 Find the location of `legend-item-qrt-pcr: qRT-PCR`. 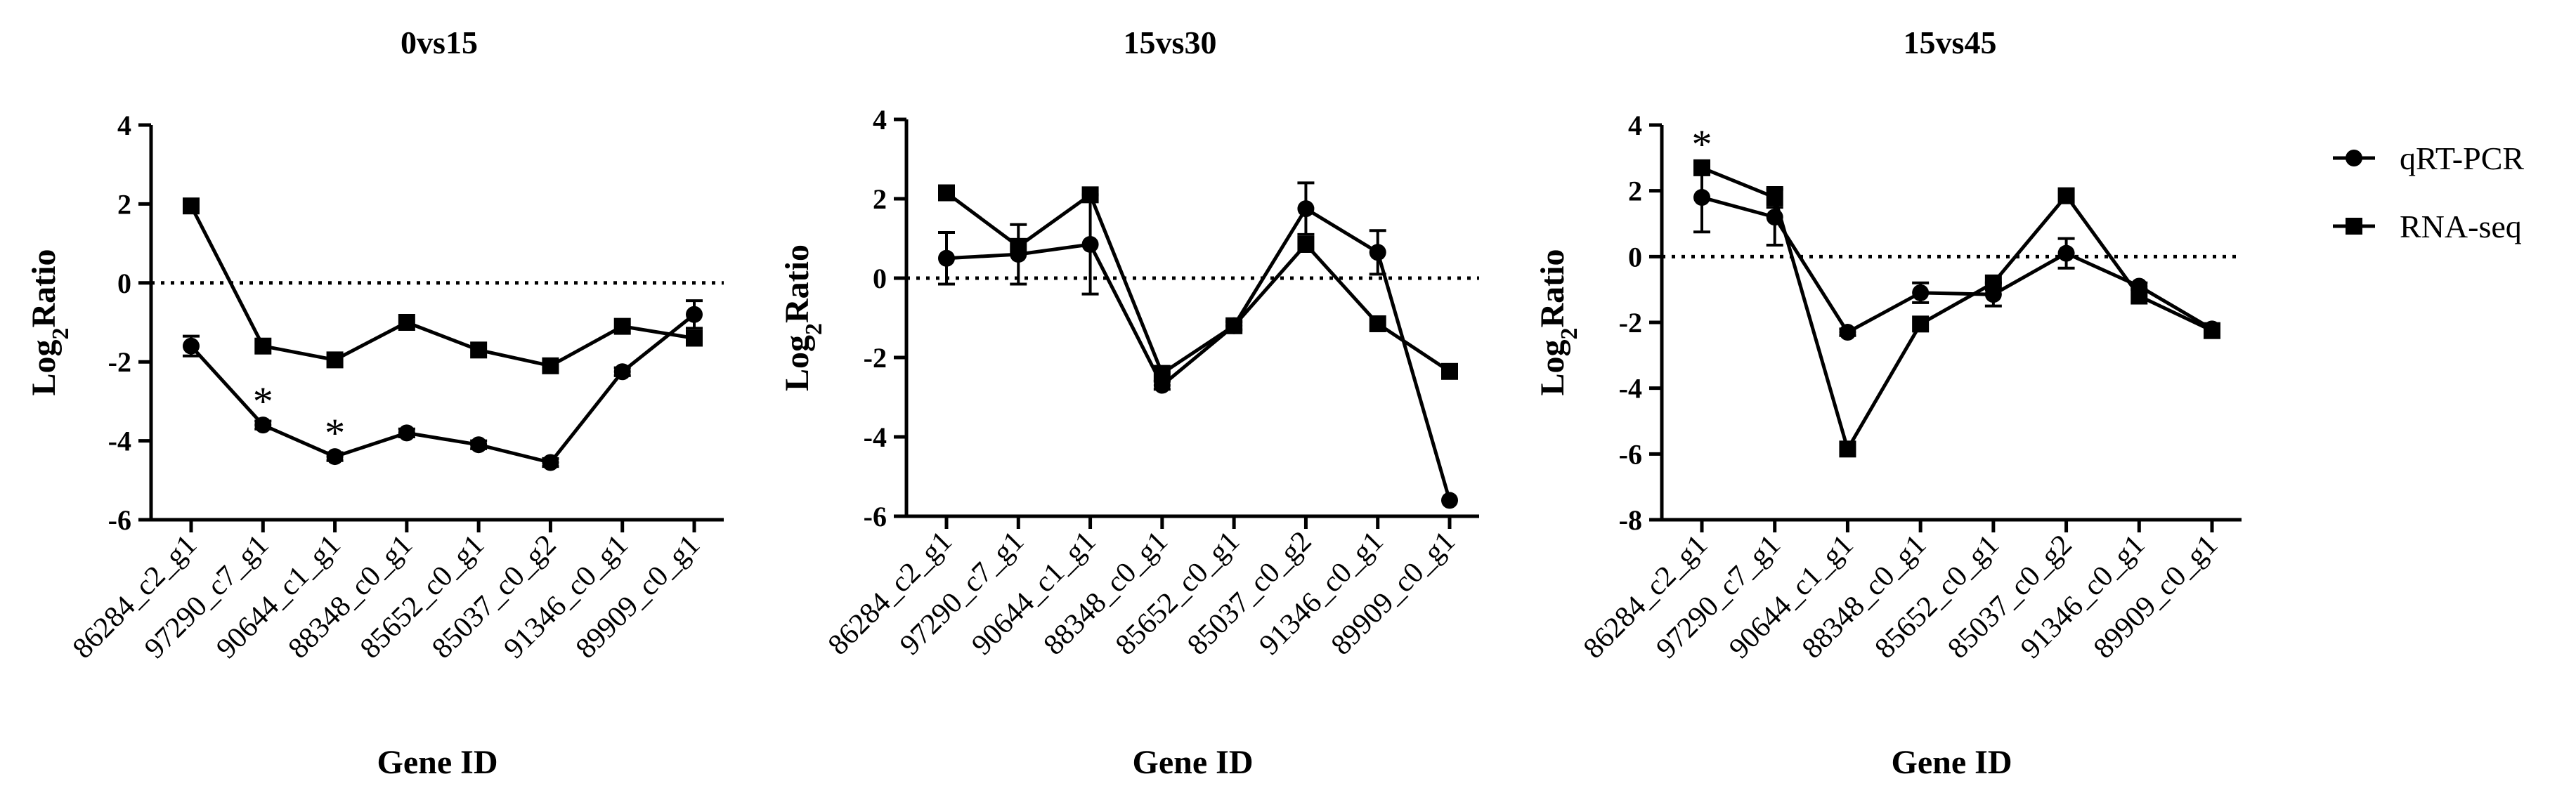

legend-item-qrt-pcr: qRT-PCR is located at coordinates (2428, 158).